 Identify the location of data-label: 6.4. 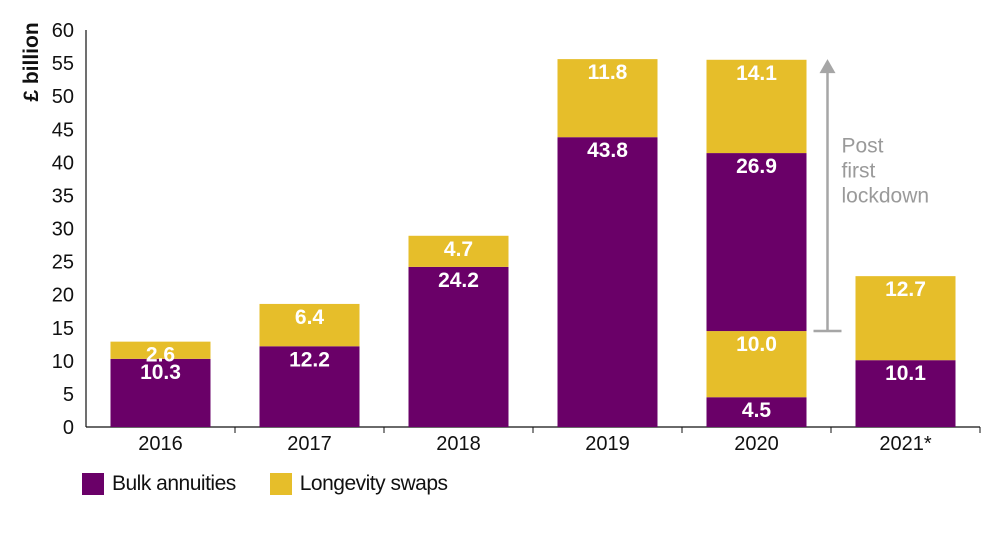
(310, 317).